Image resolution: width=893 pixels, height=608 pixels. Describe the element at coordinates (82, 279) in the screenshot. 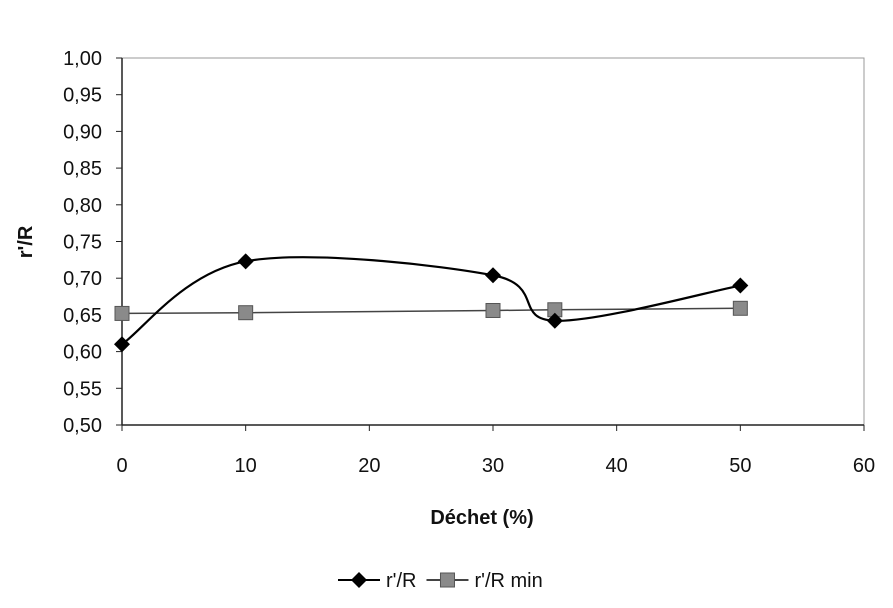

I see `y-tick-label: 0,70` at that location.